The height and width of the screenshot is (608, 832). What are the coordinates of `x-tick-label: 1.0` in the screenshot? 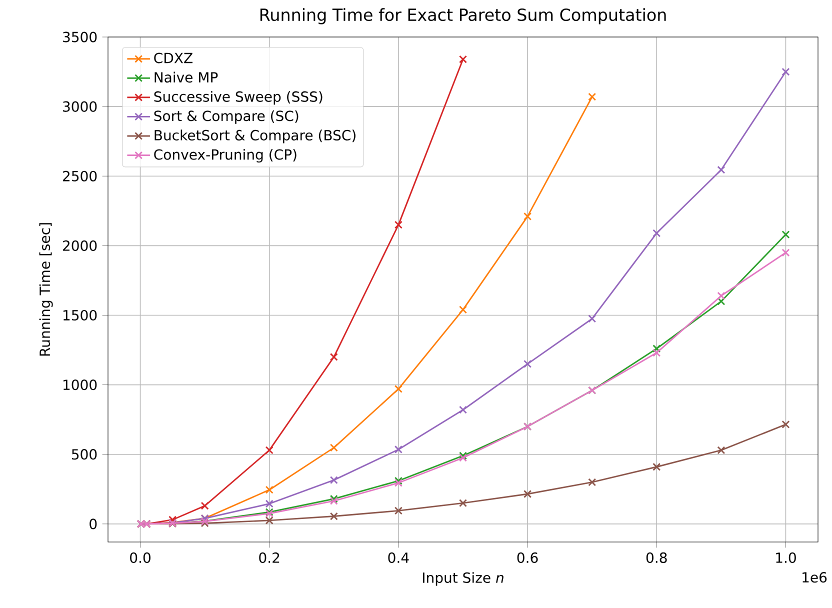 It's located at (786, 557).